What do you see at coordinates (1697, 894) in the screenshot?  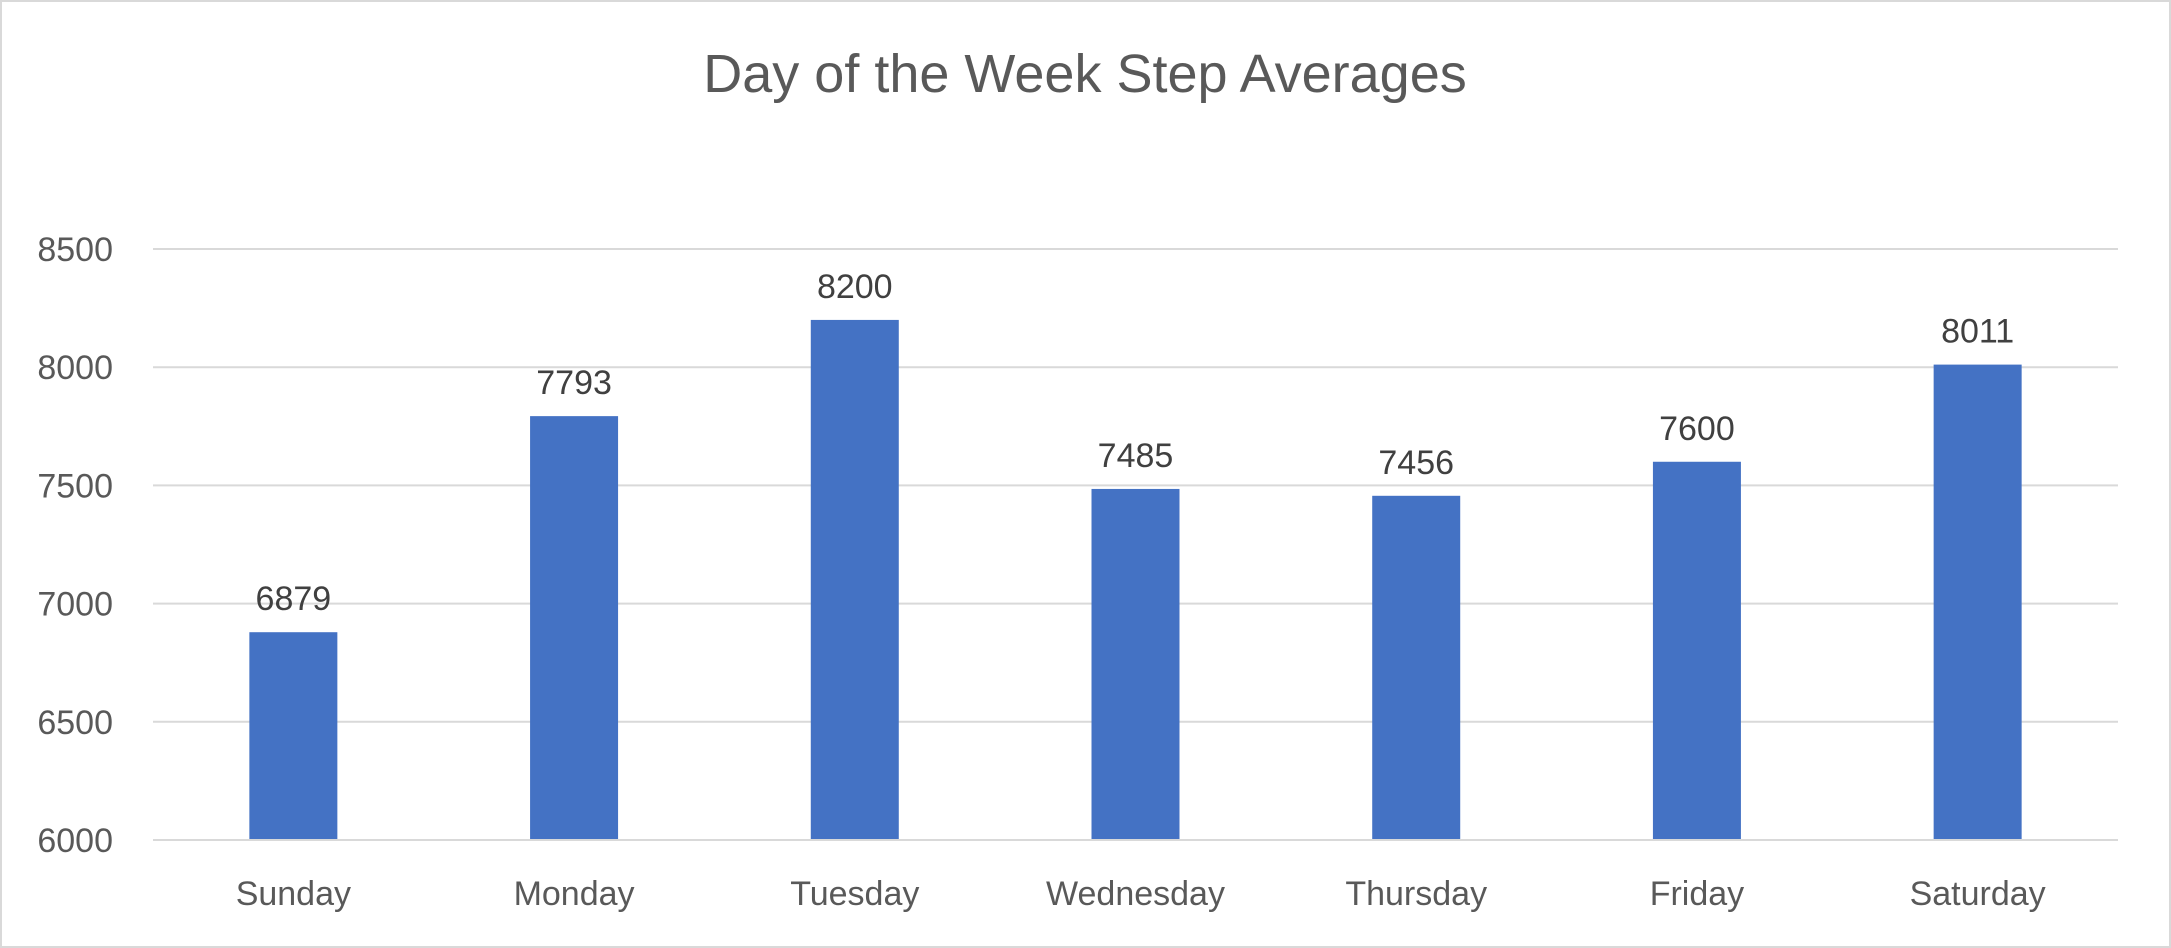 I see `x-tick-label: Friday` at bounding box center [1697, 894].